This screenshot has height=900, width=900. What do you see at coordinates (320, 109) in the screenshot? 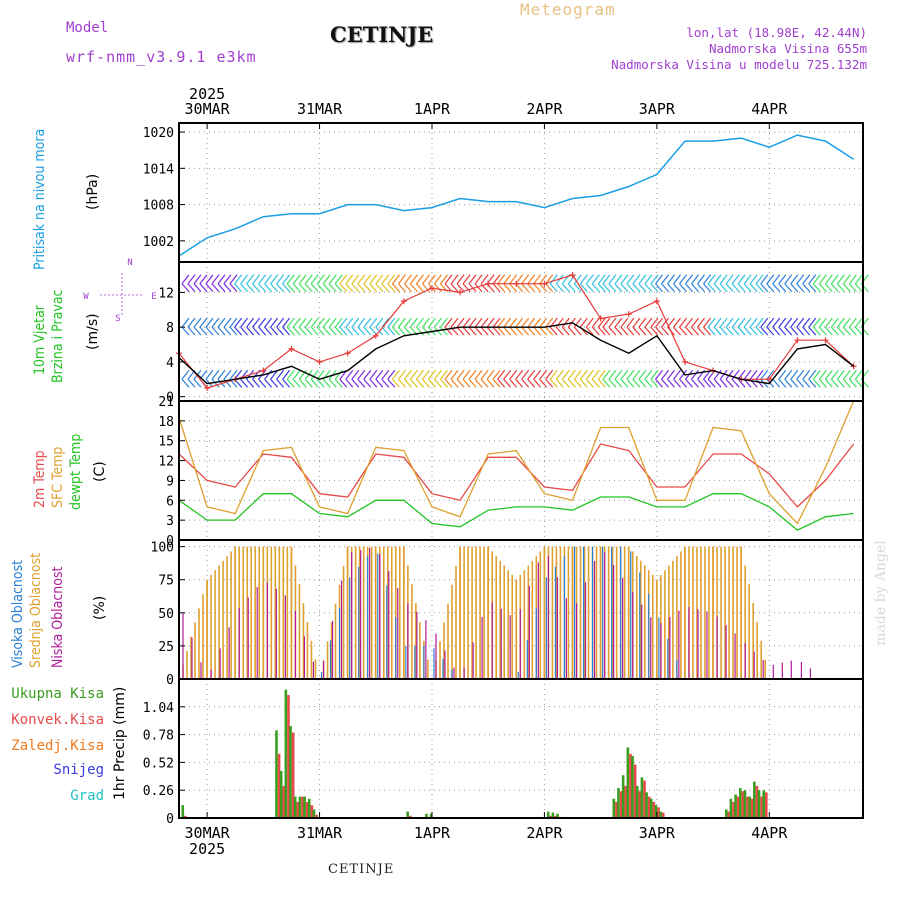
I see `top-date-label: 31MAR` at bounding box center [320, 109].